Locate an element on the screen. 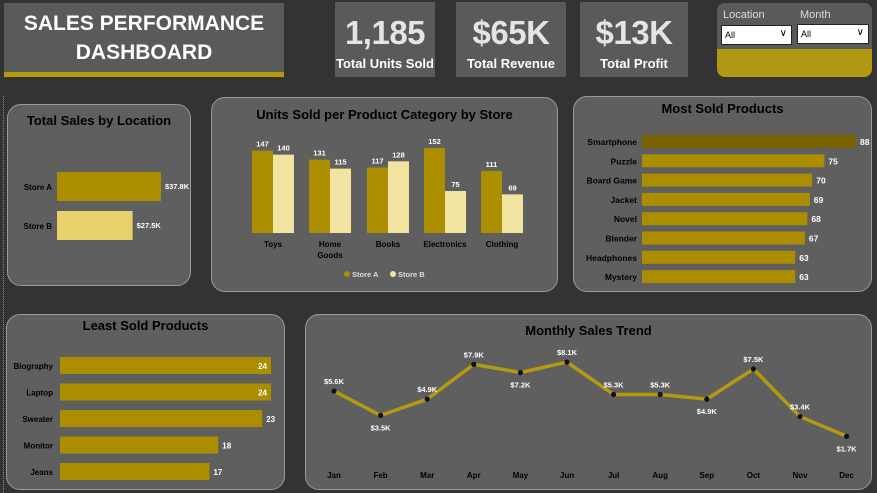 The height and width of the screenshot is (493, 877). month-filter-label: Month is located at coordinates (815, 15).